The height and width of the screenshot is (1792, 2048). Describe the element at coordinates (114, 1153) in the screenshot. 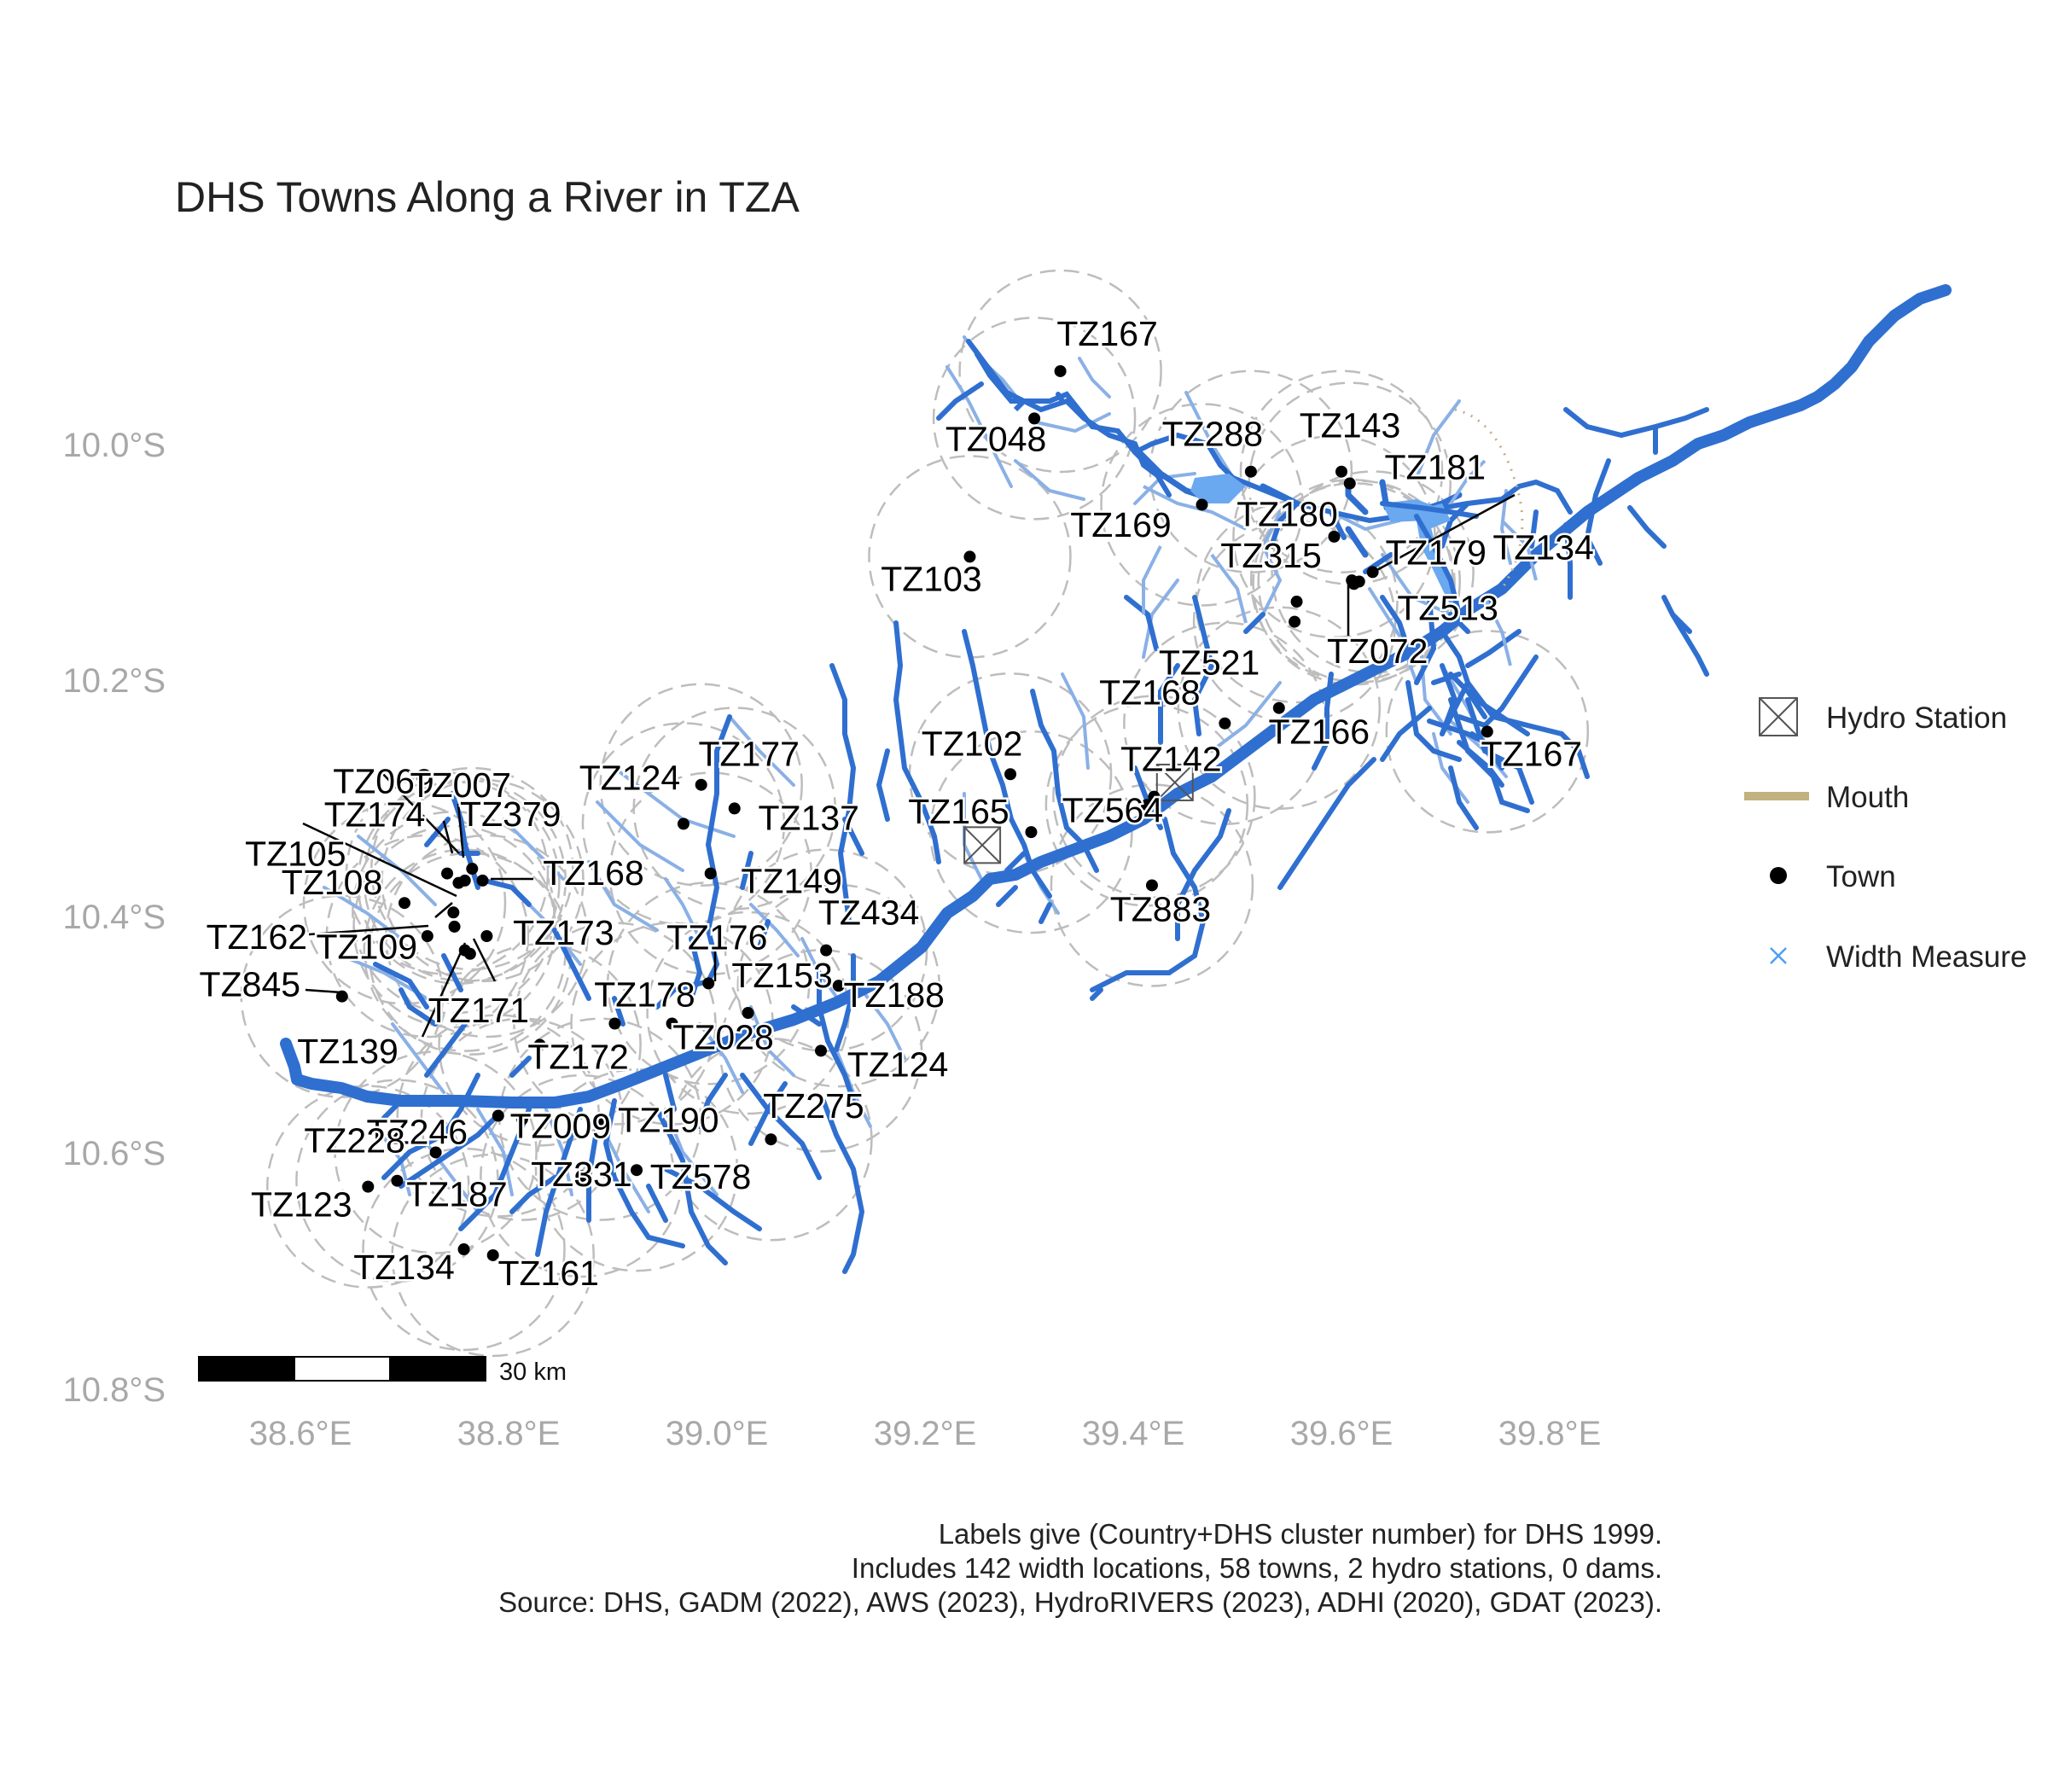

I see `y-tick-label: 10.6°S` at that location.